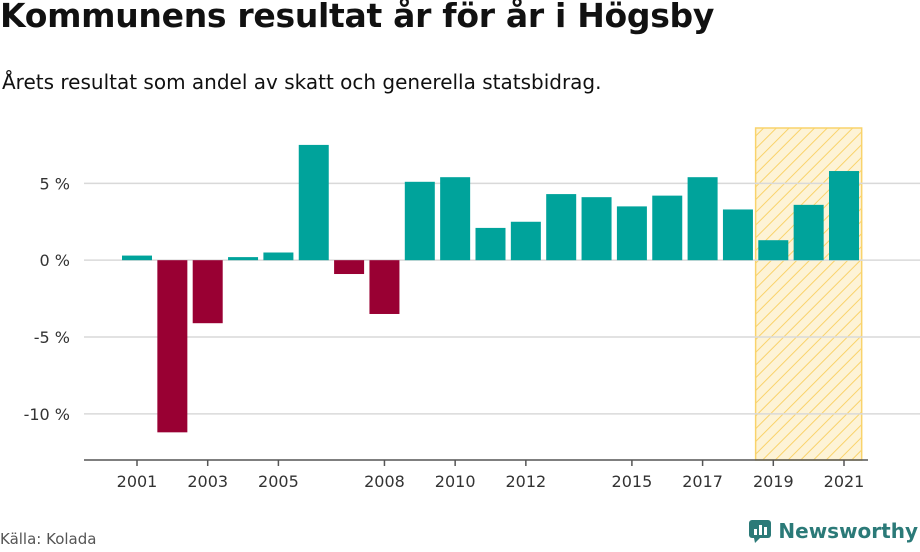  Describe the element at coordinates (702, 481) in the screenshot. I see `x-tick-label: 2017` at that location.